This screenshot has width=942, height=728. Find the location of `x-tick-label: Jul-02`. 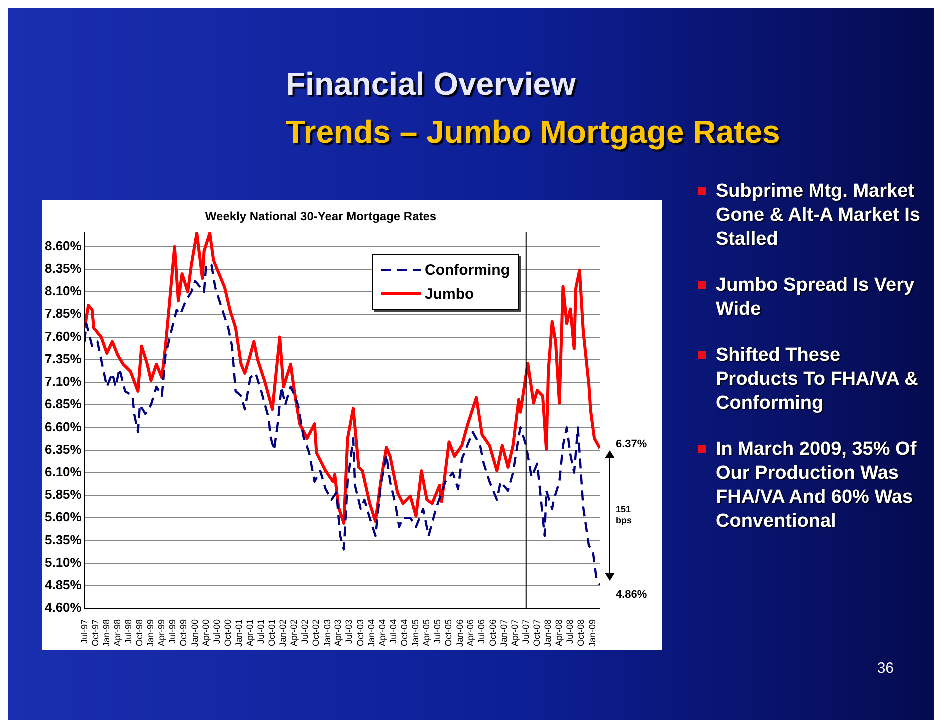

x-tick-label: Jul-02 is located at coordinates (305, 631).